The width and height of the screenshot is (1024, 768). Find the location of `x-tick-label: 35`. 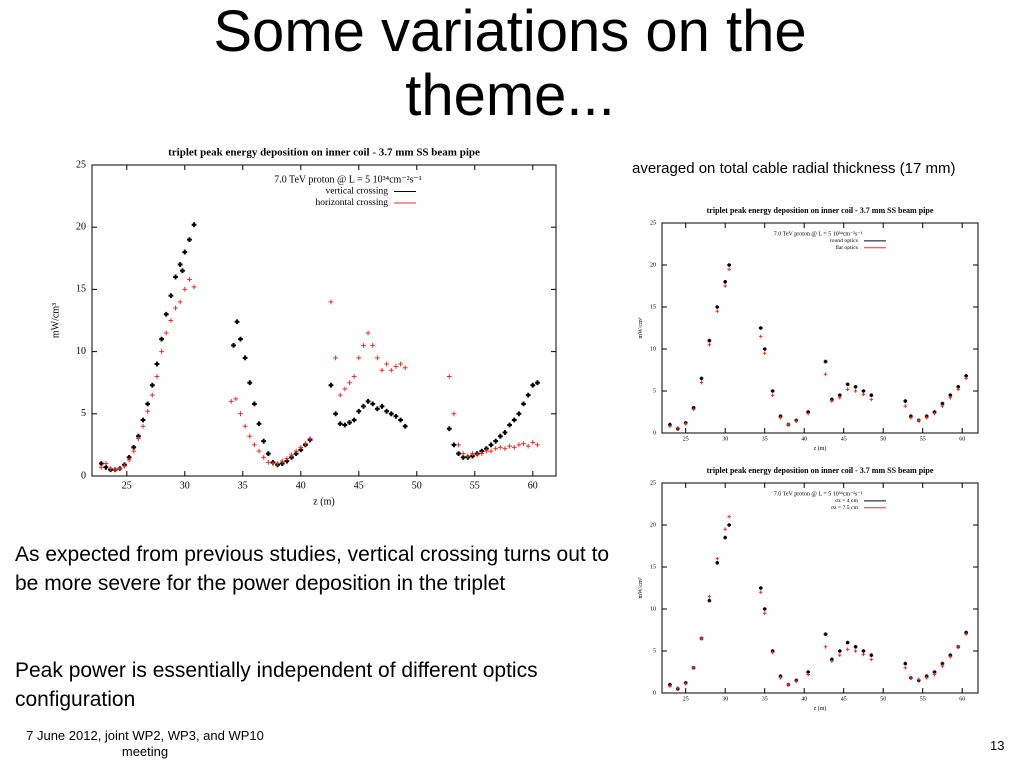

x-tick-label: 35 is located at coordinates (765, 439).